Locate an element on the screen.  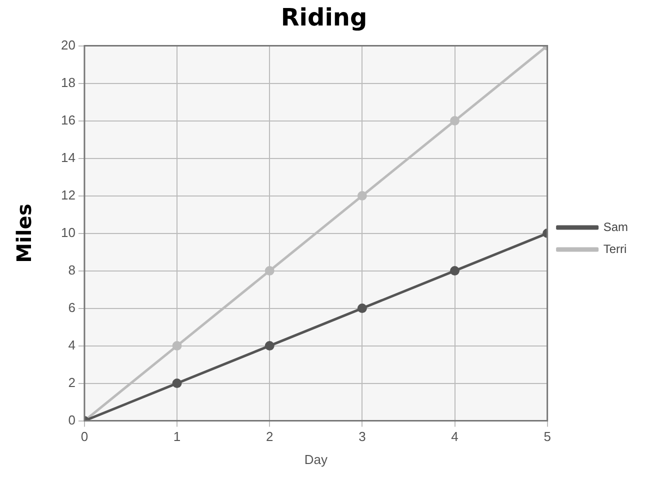
y-tick-label: 8 is located at coordinates (72, 270).